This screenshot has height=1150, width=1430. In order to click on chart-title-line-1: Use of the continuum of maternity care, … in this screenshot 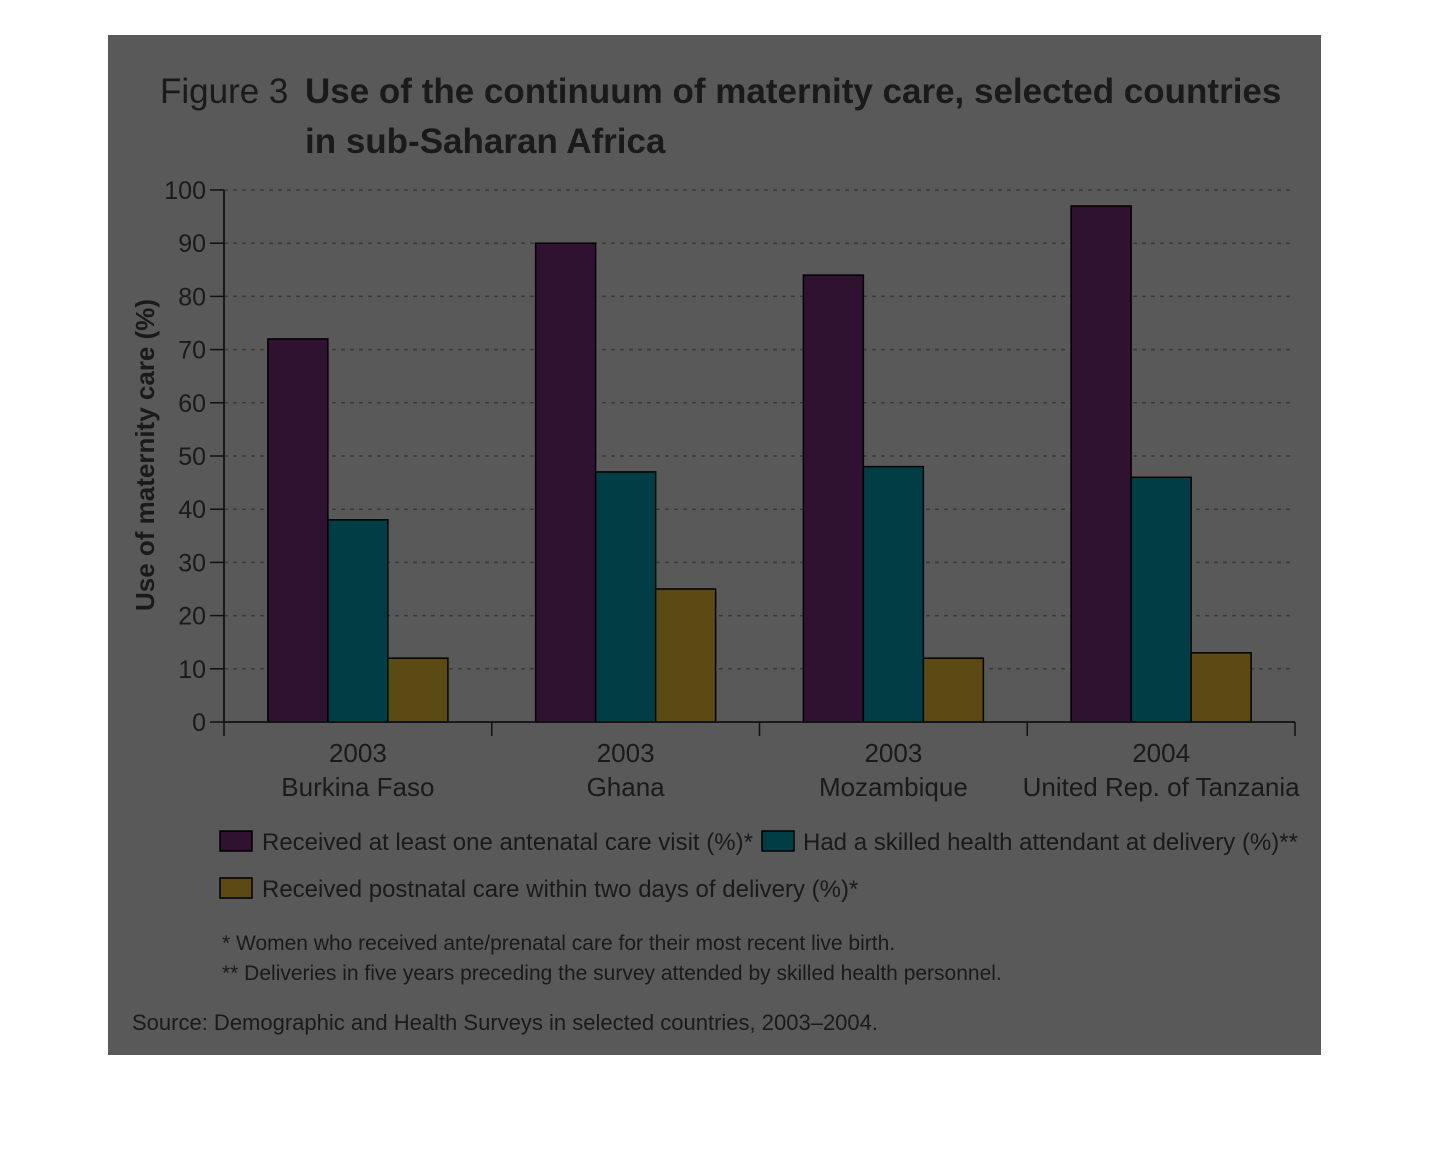, I will do `click(793, 91)`.